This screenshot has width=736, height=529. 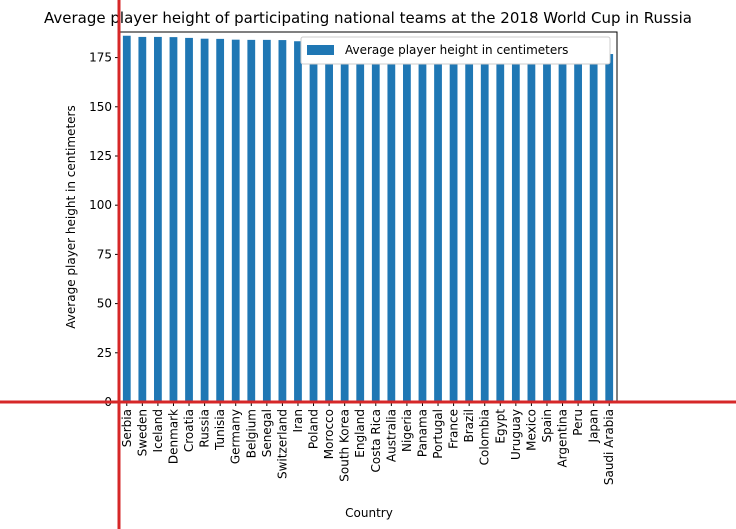 I want to click on bar-tunisia, so click(x=220, y=220).